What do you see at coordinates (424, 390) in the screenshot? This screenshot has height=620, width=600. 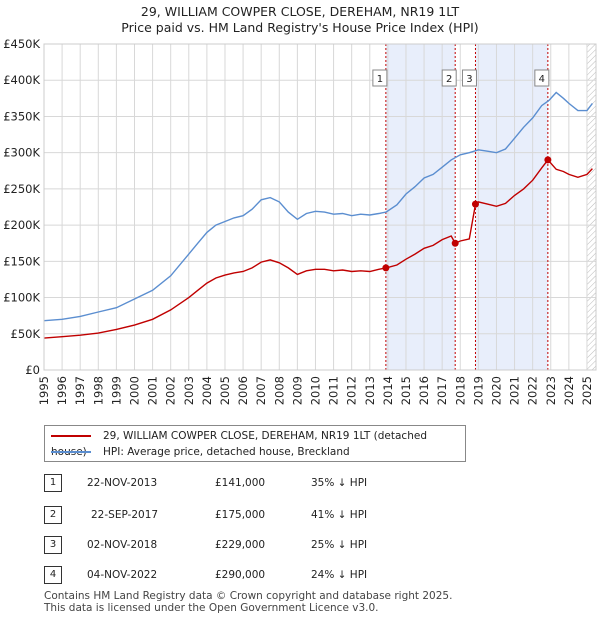 I see `x-tick-label: 2016` at bounding box center [424, 390].